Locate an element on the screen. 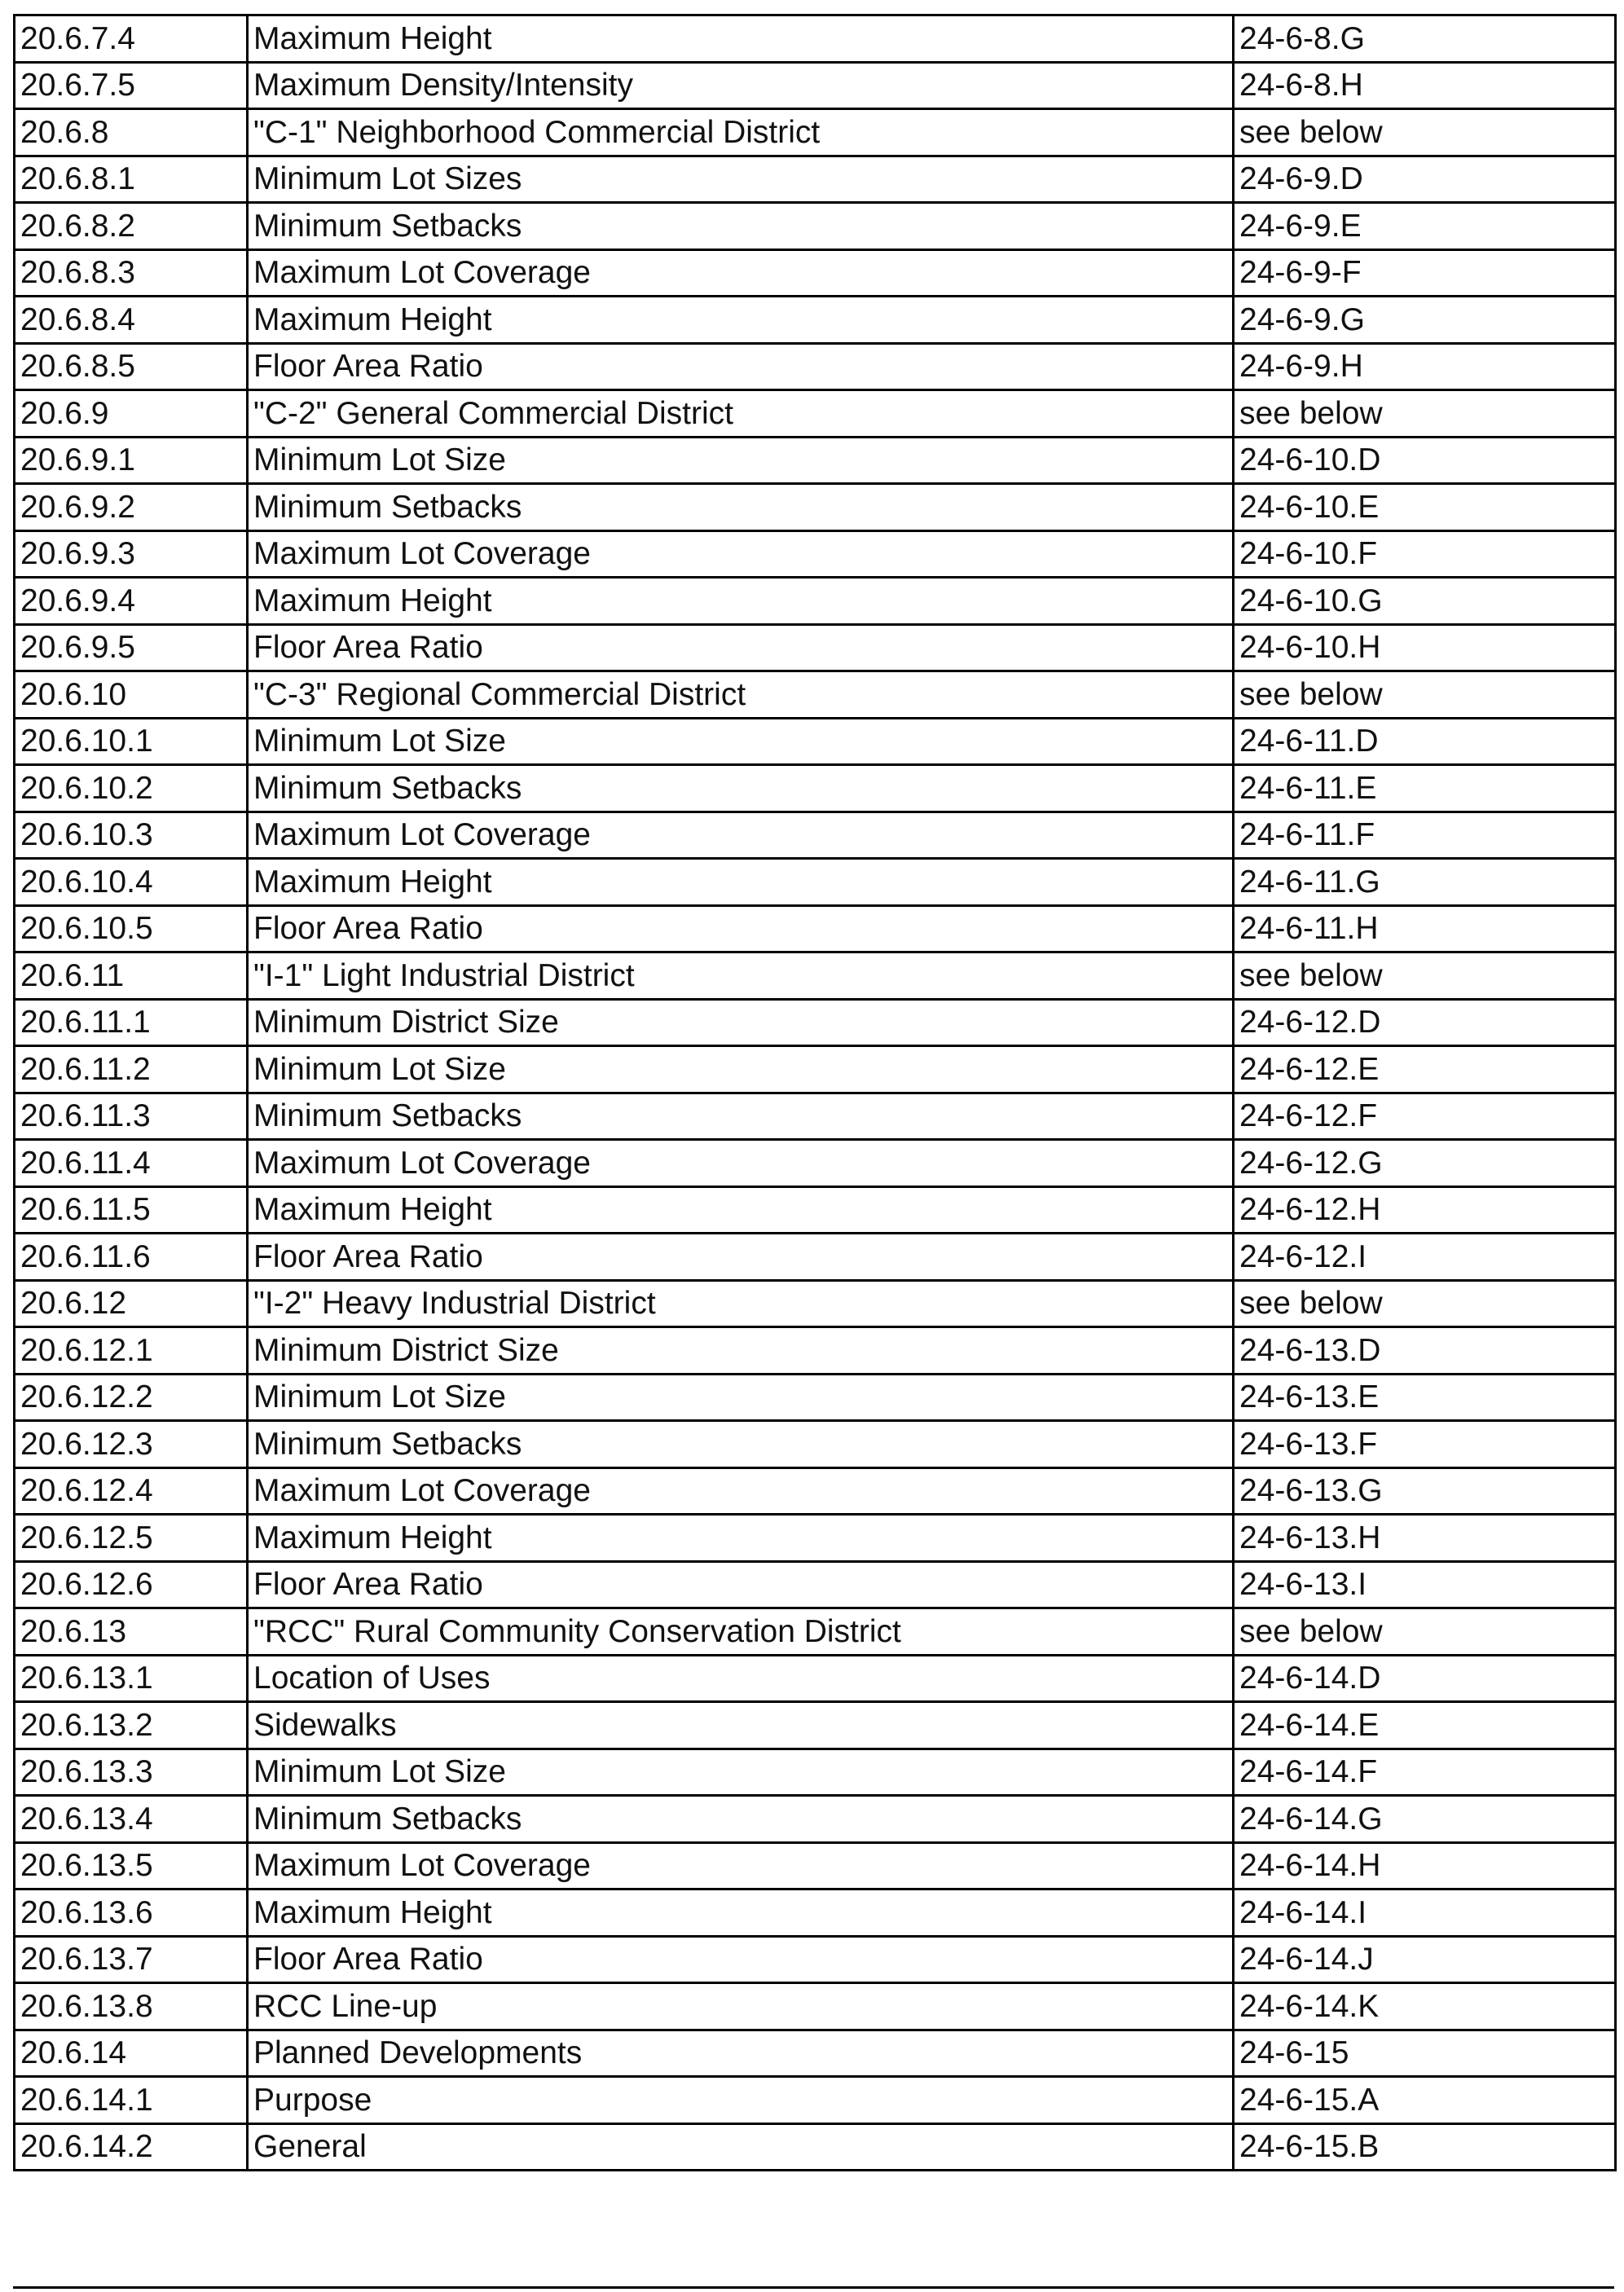  table-row: 20.6.10.2 Minimum Setbacks 24-6-11.E is located at coordinates (815, 788).